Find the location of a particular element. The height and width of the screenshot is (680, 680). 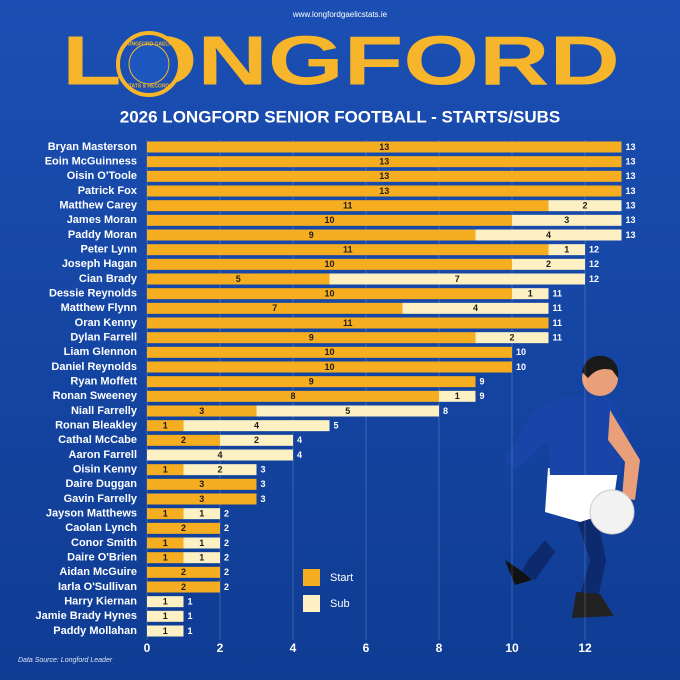

value-label: 13 is located at coordinates (384, 147).